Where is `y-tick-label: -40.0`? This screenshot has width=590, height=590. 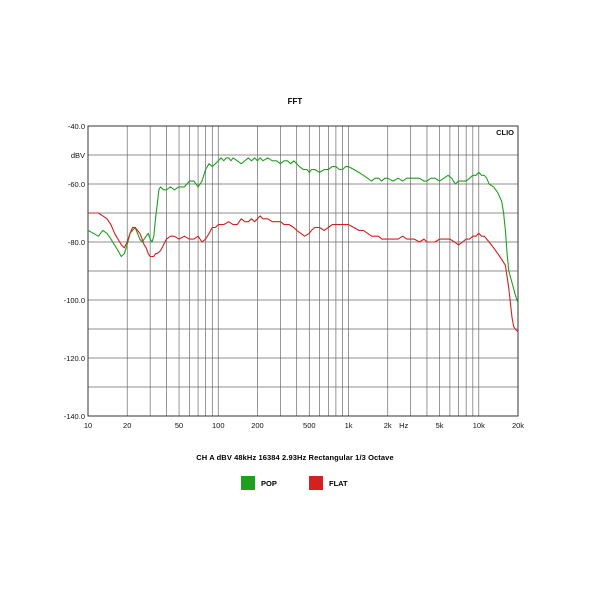 y-tick-label: -40.0 is located at coordinates (76, 126).